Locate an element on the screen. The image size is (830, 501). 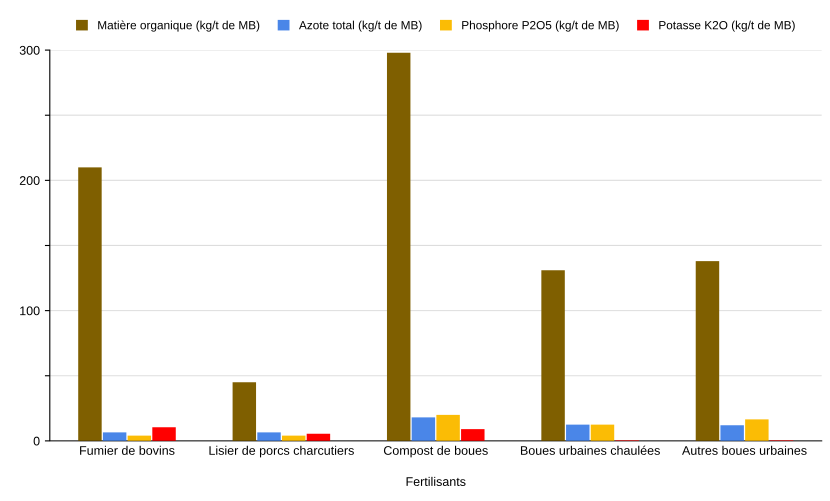
y-tick-label: 0 is located at coordinates (37, 441).